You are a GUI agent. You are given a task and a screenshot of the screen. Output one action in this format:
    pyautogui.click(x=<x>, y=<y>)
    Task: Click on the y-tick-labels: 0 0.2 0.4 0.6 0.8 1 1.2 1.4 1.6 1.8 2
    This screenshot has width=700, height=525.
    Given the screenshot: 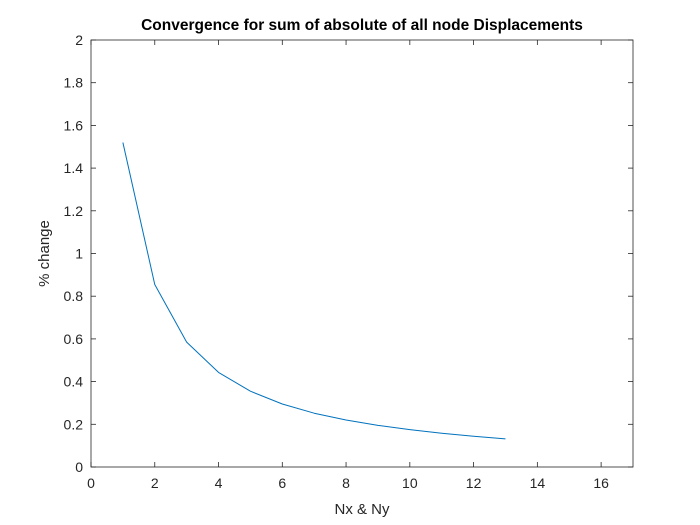 What is the action you would take?
    pyautogui.click(x=74, y=253)
    